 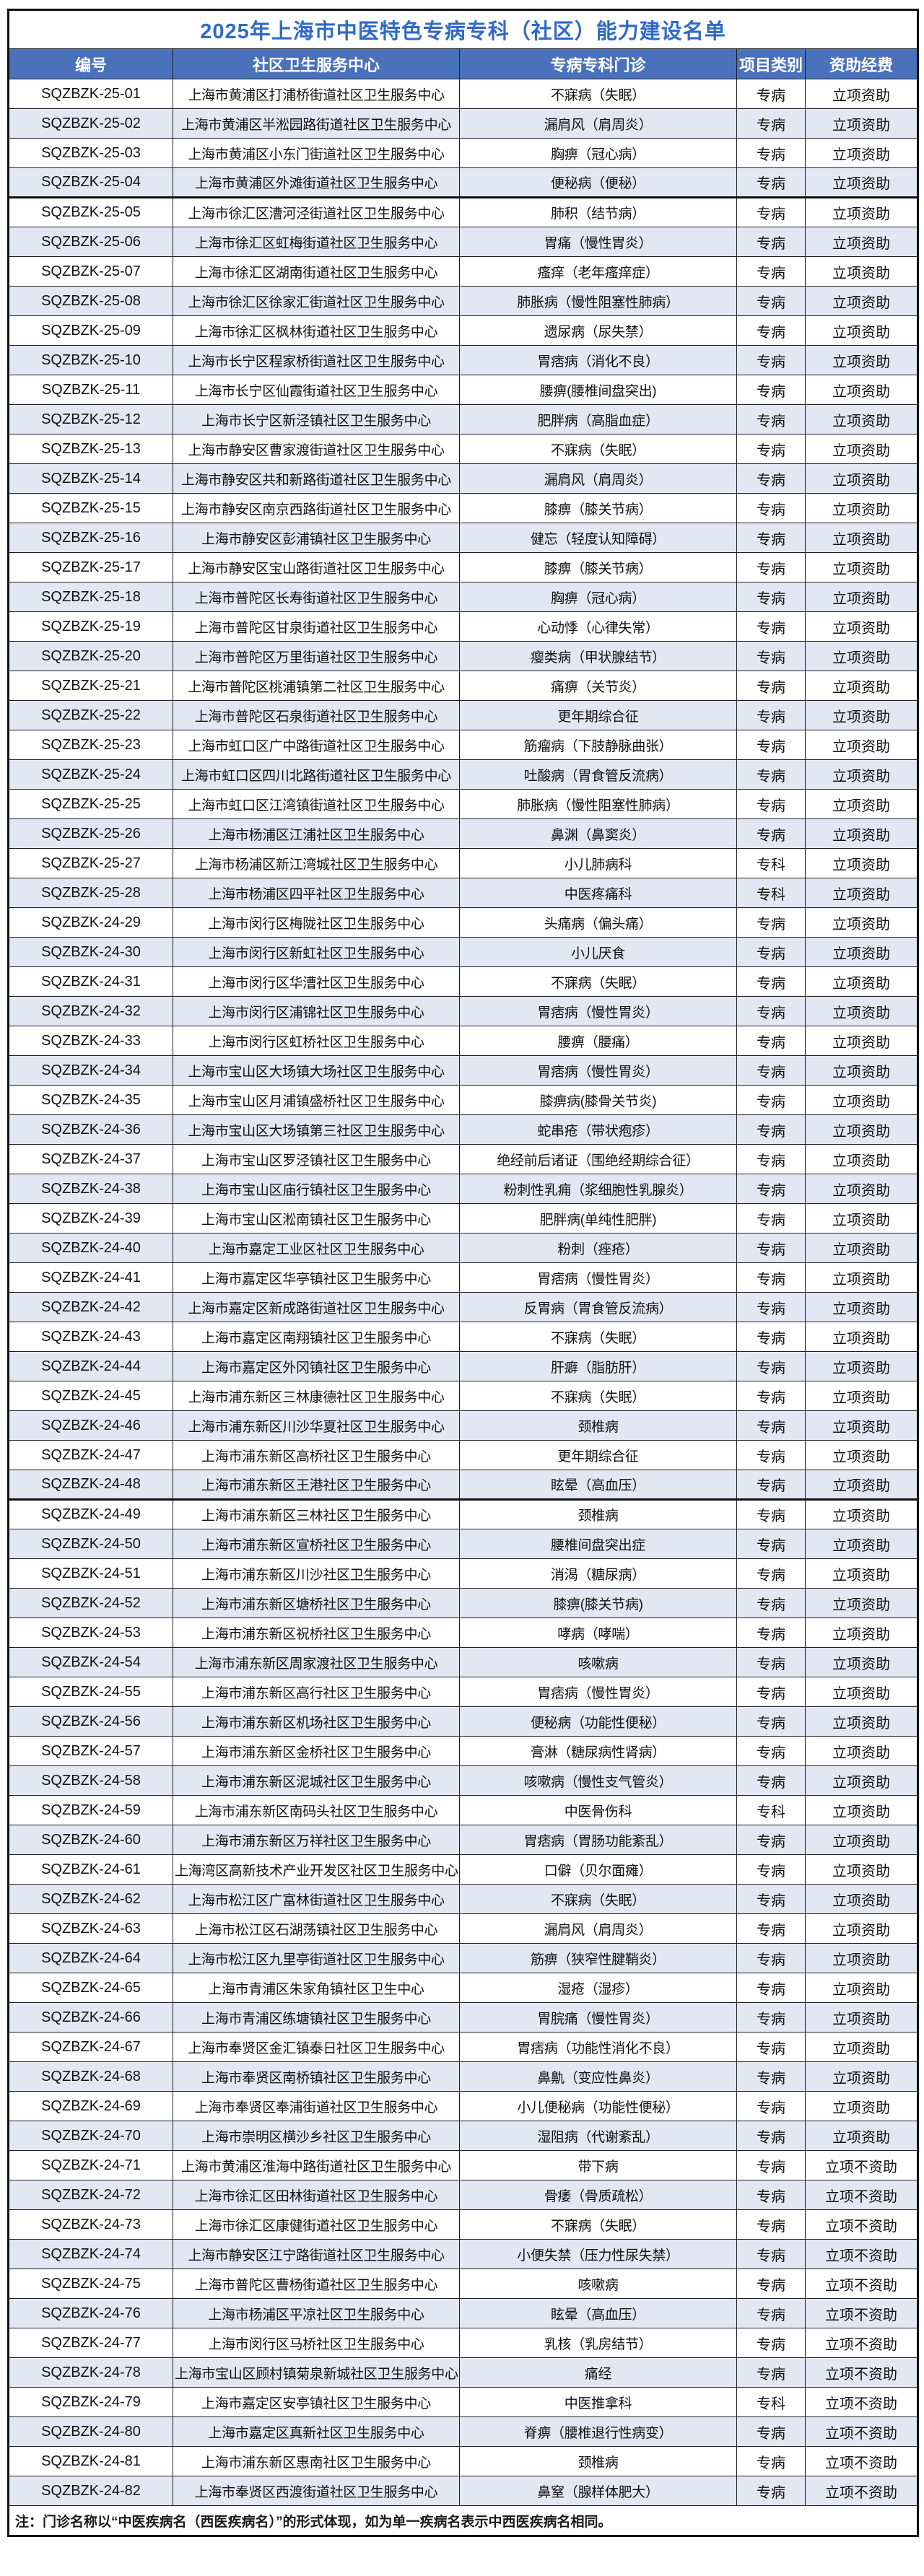 What do you see at coordinates (463, 1513) in the screenshot?
I see `table-row: SQZBZK-24-49 上海市浦东新区三林社区卫生服务中心 颈椎病 专病 立项资助` at bounding box center [463, 1513].